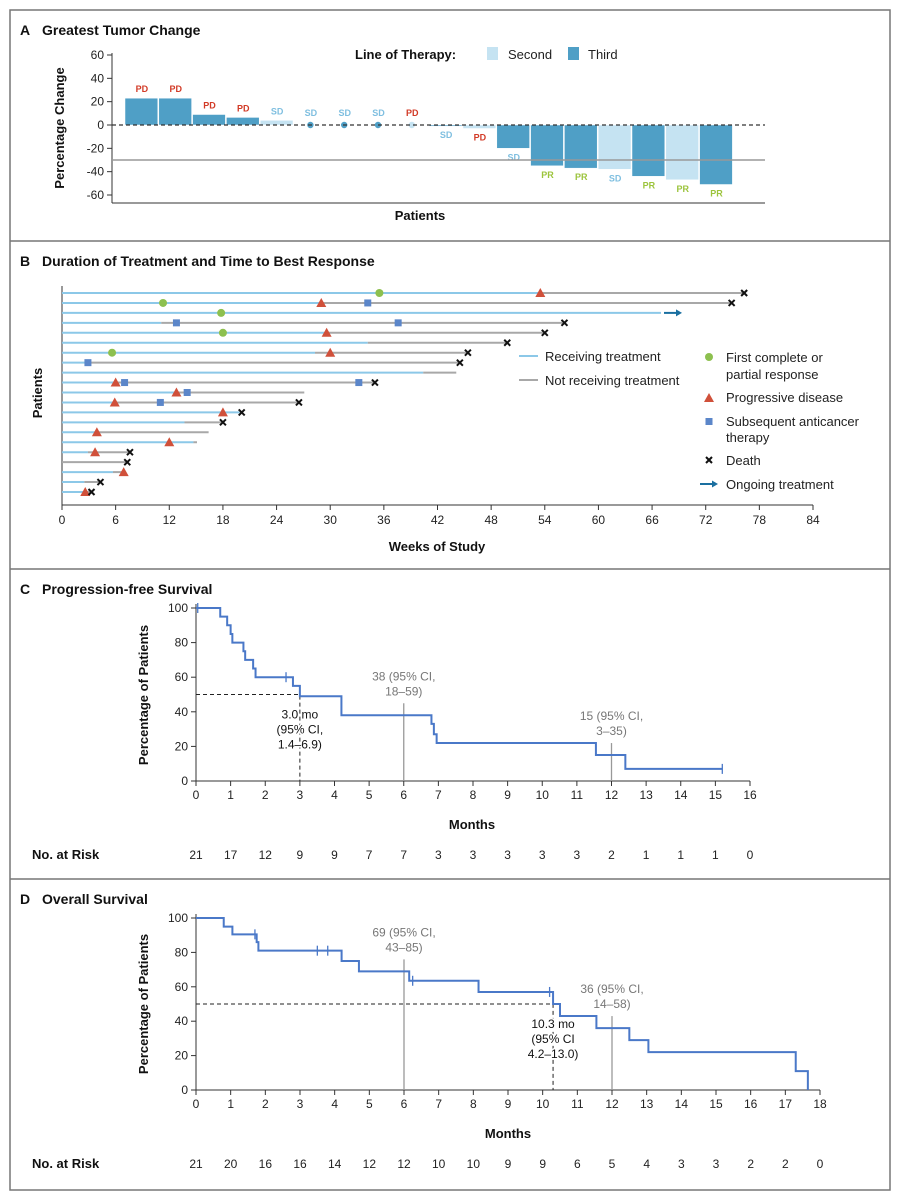 The height and width of the screenshot is (1199, 900). What do you see at coordinates (709, 421) in the screenshot?
I see `legend-subsequent-icon` at bounding box center [709, 421].